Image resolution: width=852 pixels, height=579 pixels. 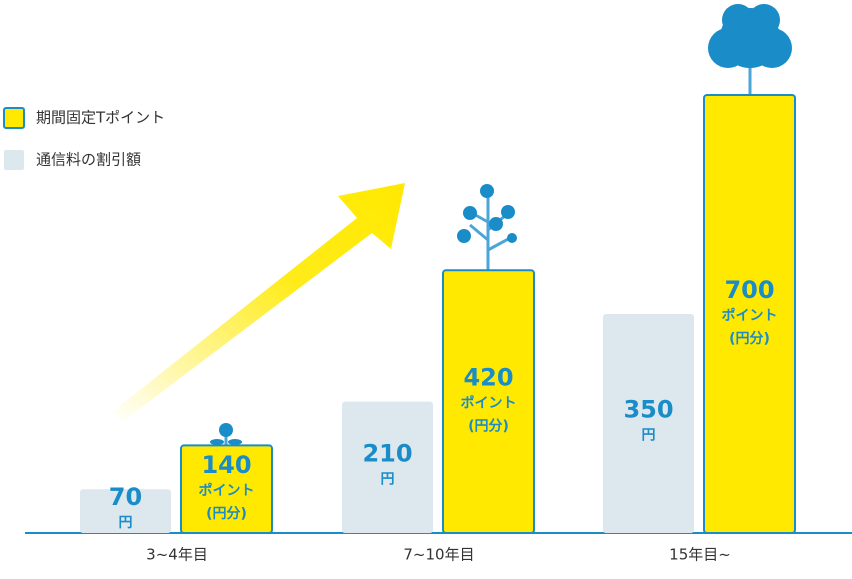 What do you see at coordinates (226, 465) in the screenshot?
I see `value-label: 140` at bounding box center [226, 465].